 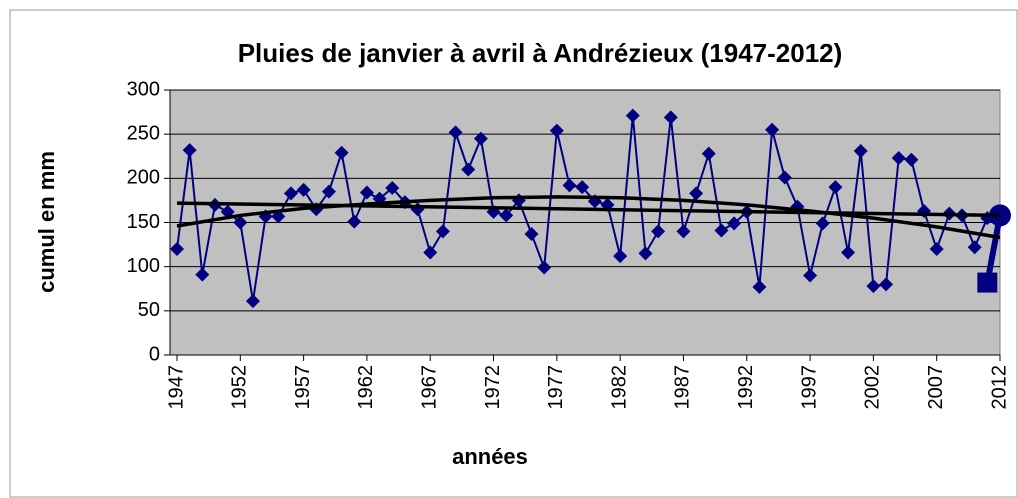 I want to click on y-tick-label: 50, so click(x=149, y=310).